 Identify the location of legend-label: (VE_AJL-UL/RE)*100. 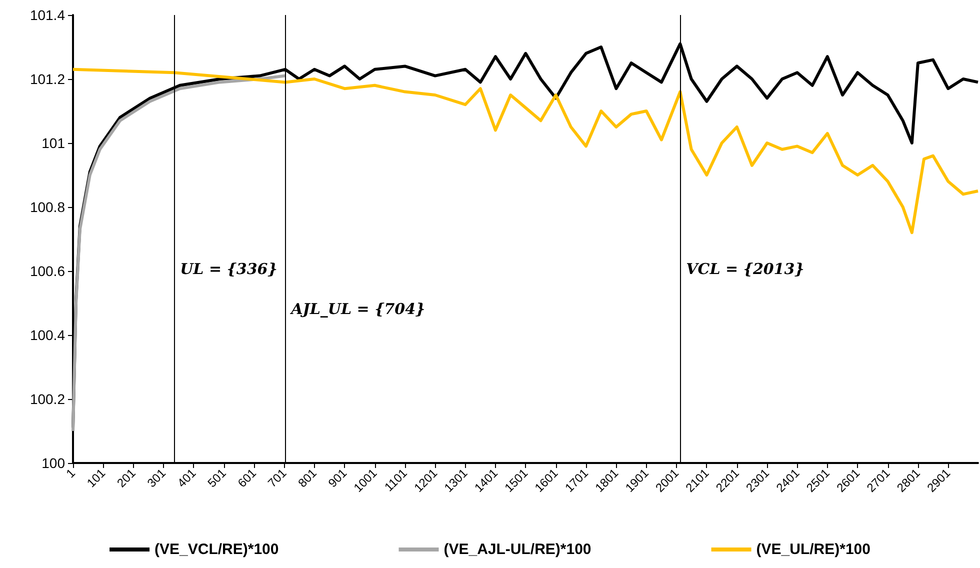
(518, 549).